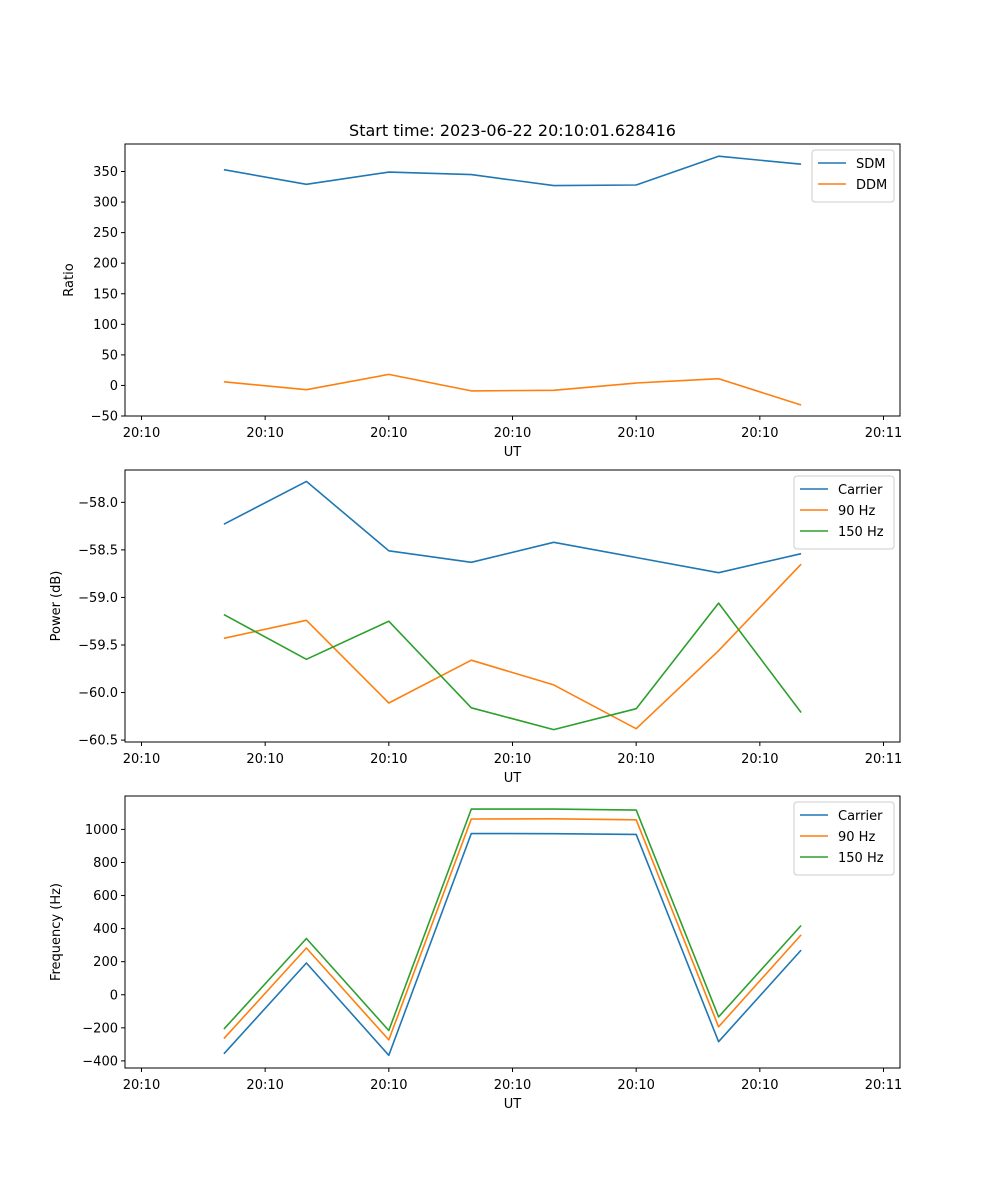 The height and width of the screenshot is (1200, 1000). I want to click on y-tick-label: 1000, so click(101, 830).